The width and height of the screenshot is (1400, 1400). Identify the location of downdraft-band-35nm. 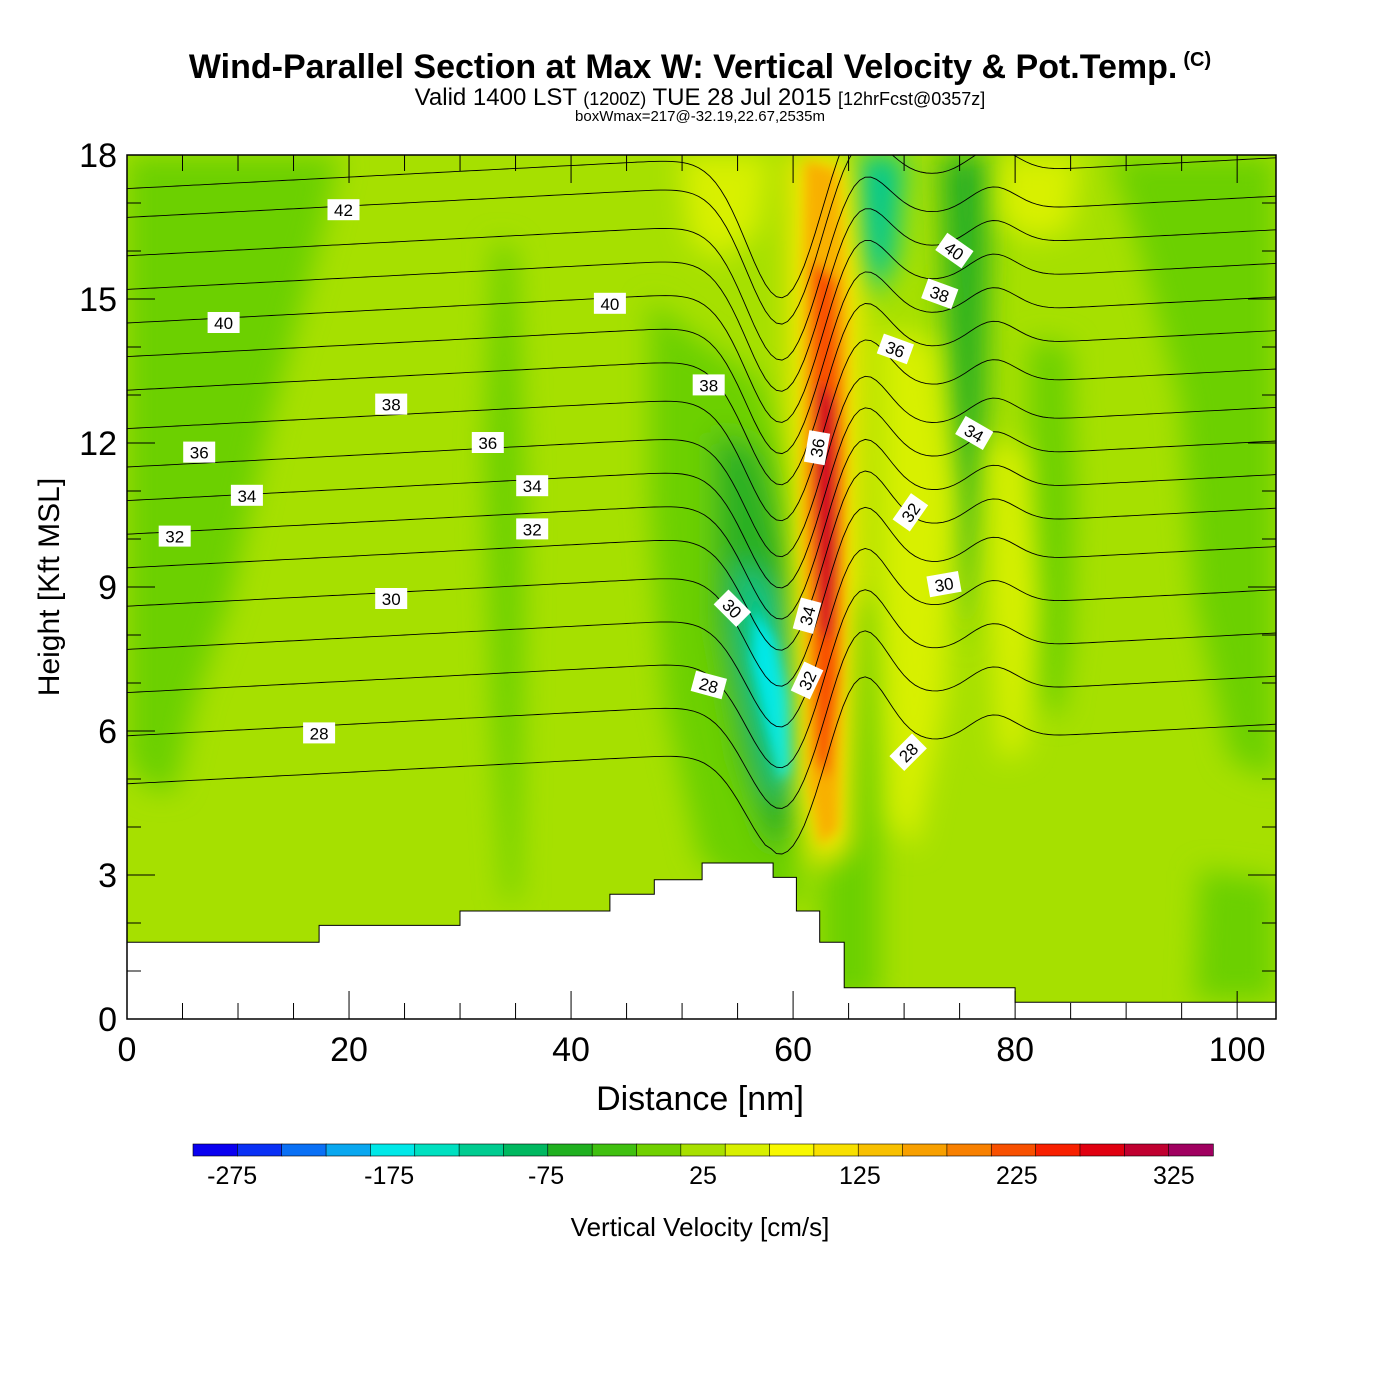
(505, 570).